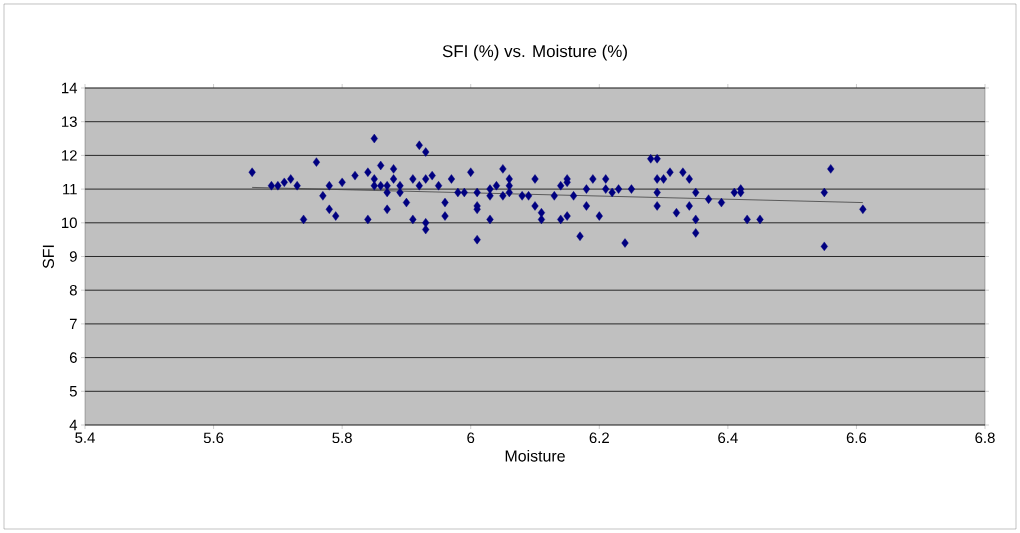 Image resolution: width=1020 pixels, height=533 pixels. I want to click on x-tick-label: 6.4, so click(728, 438).